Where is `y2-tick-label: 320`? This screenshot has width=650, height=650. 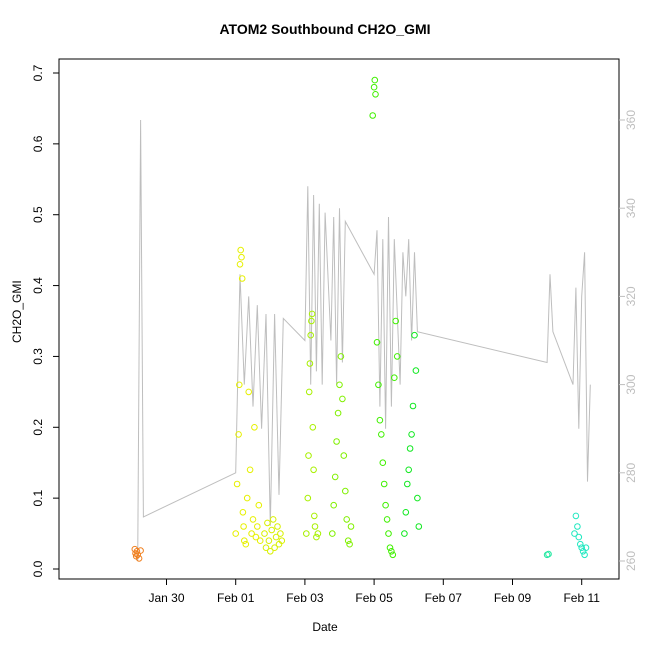 y2-tick-label: 320 is located at coordinates (631, 296).